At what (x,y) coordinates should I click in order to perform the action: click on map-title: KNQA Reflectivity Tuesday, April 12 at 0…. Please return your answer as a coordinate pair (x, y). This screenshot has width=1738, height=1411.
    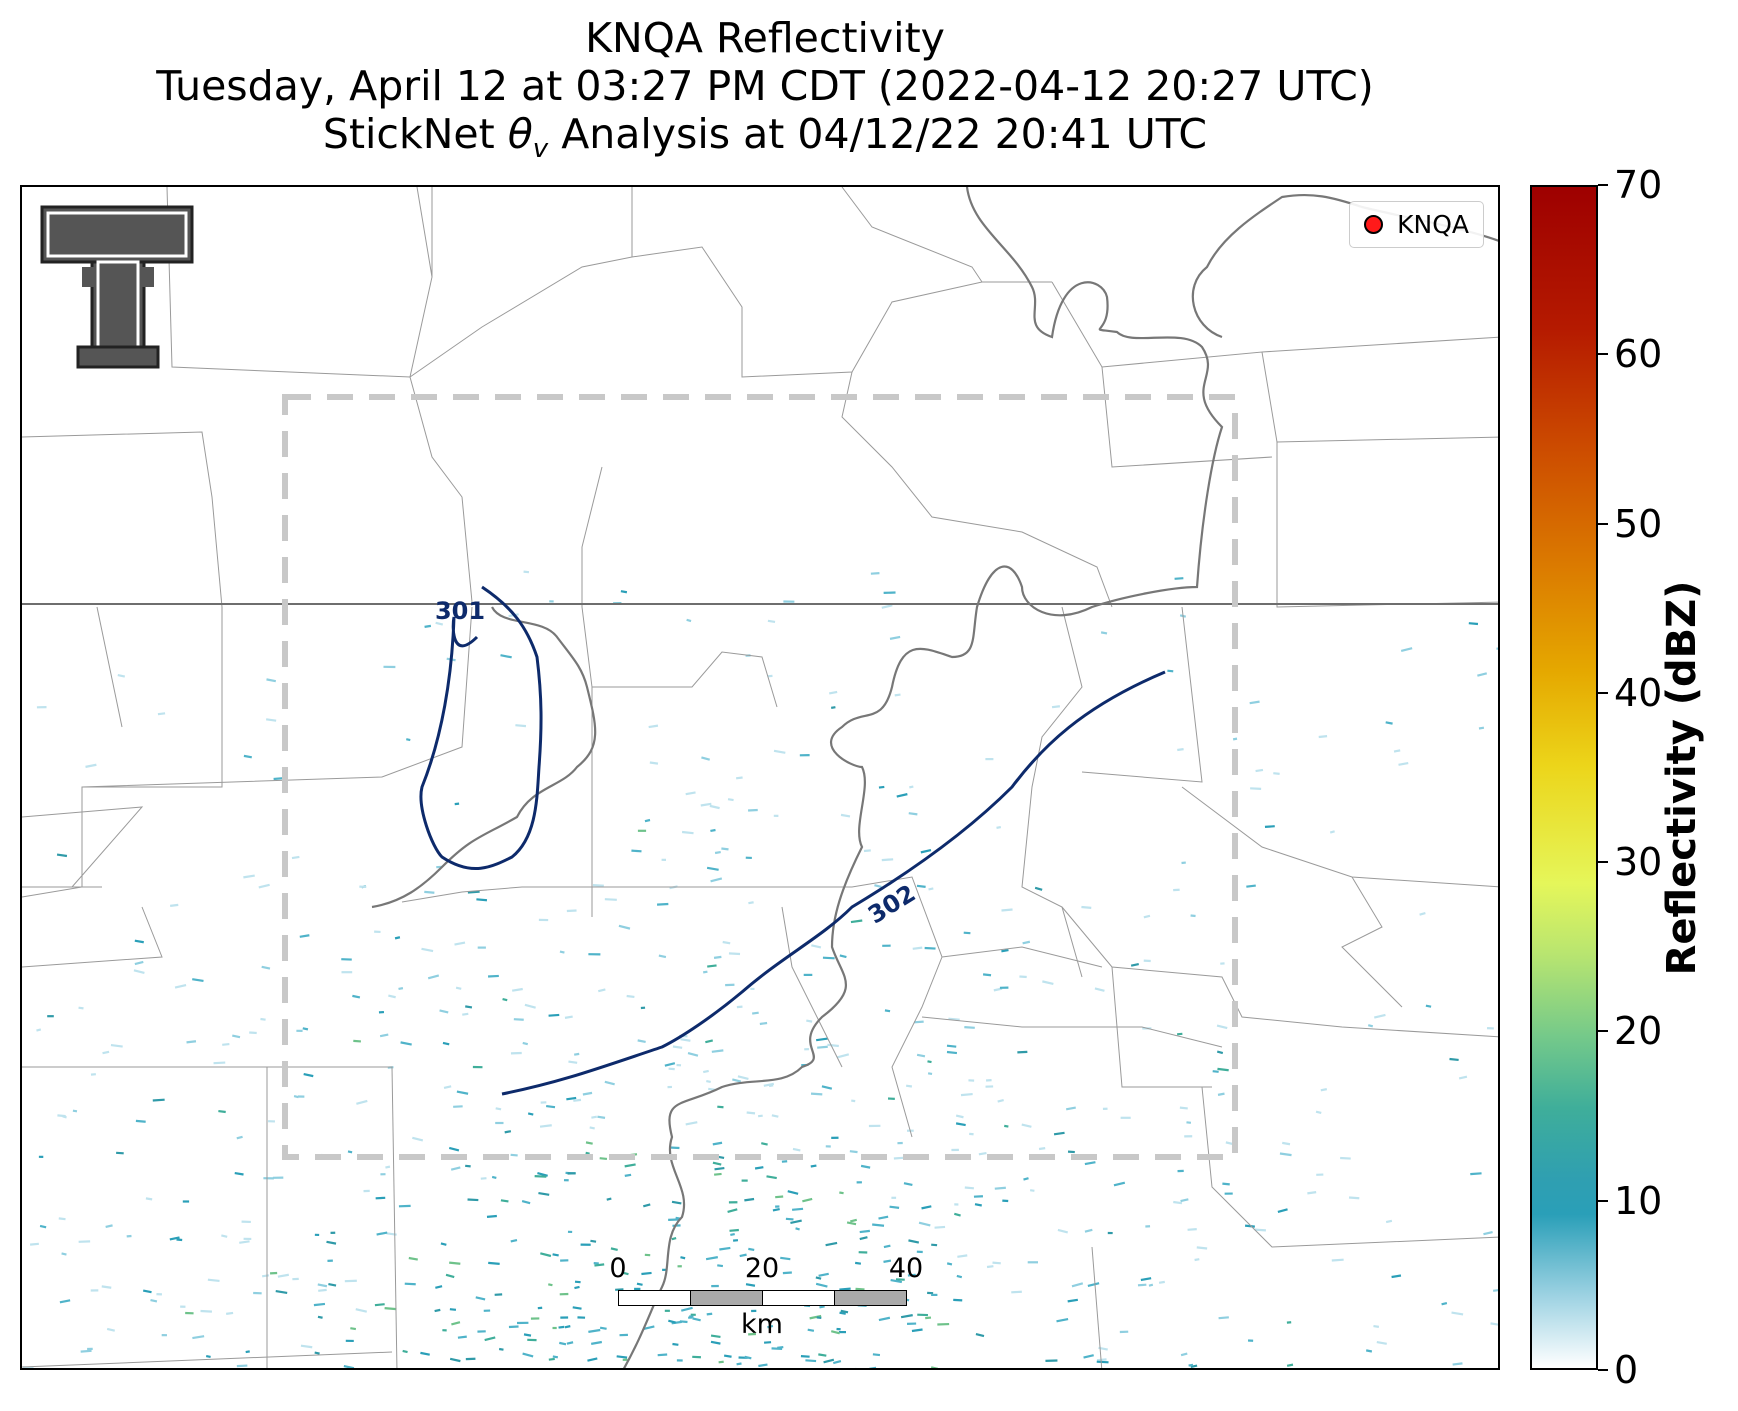
    Looking at the image, I should click on (765, 93).